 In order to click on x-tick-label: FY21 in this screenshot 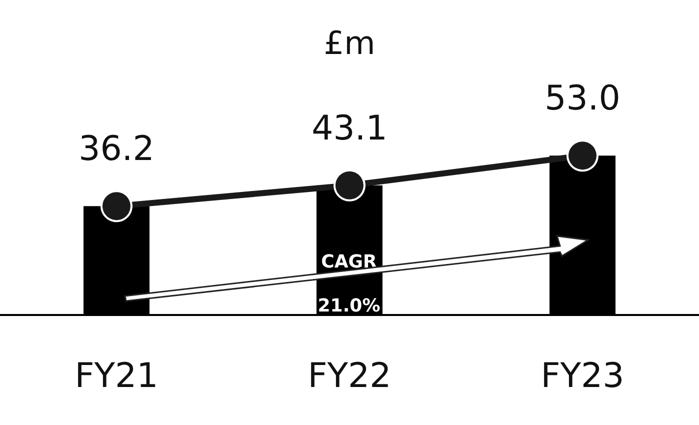, I will do `click(116, 376)`.